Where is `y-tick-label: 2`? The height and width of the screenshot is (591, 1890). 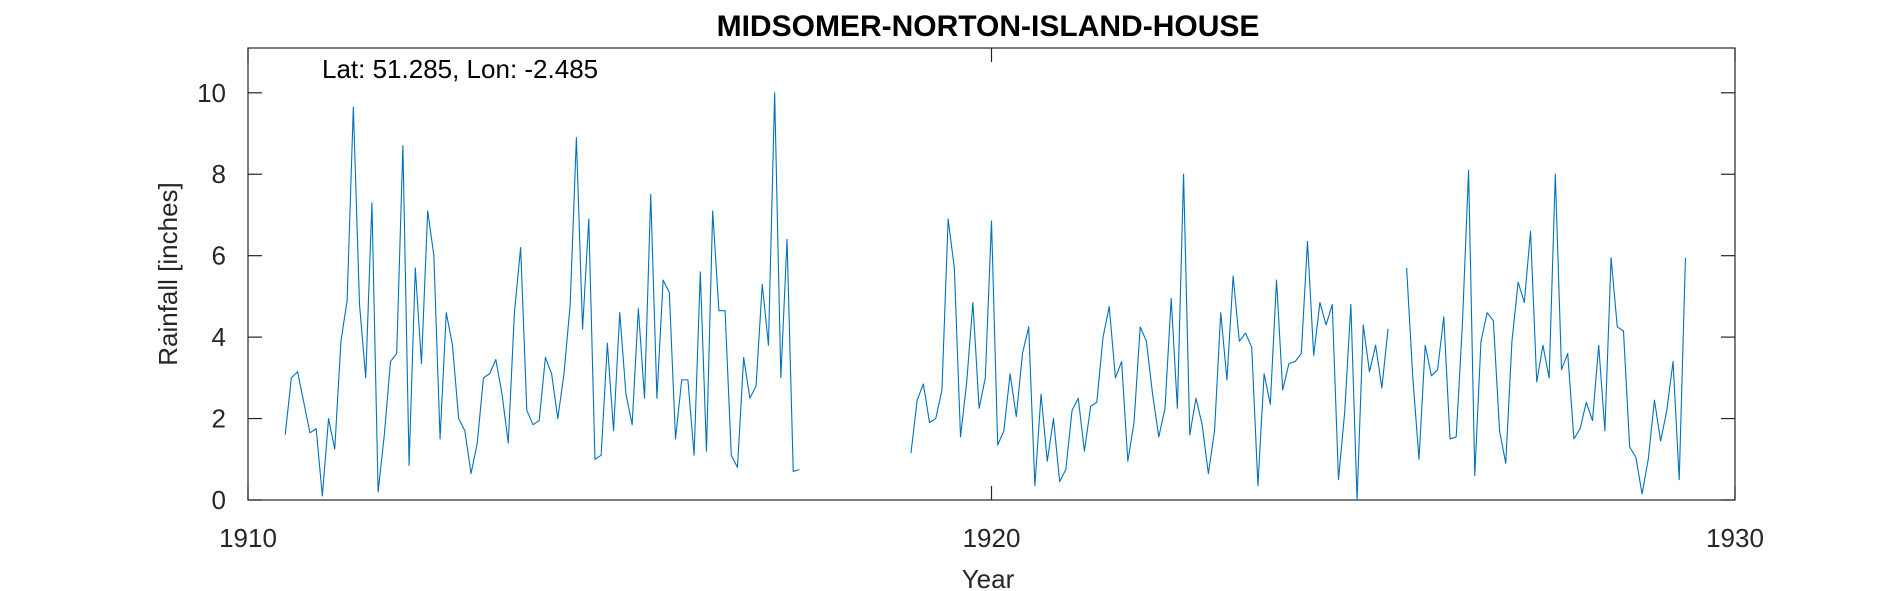 y-tick-label: 2 is located at coordinates (219, 419).